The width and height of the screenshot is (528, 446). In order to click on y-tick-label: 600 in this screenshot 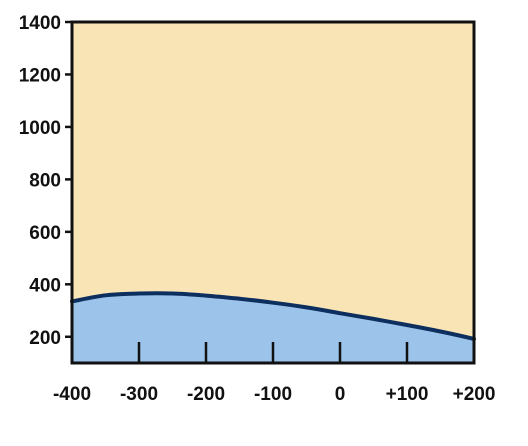, I will do `click(45, 233)`.